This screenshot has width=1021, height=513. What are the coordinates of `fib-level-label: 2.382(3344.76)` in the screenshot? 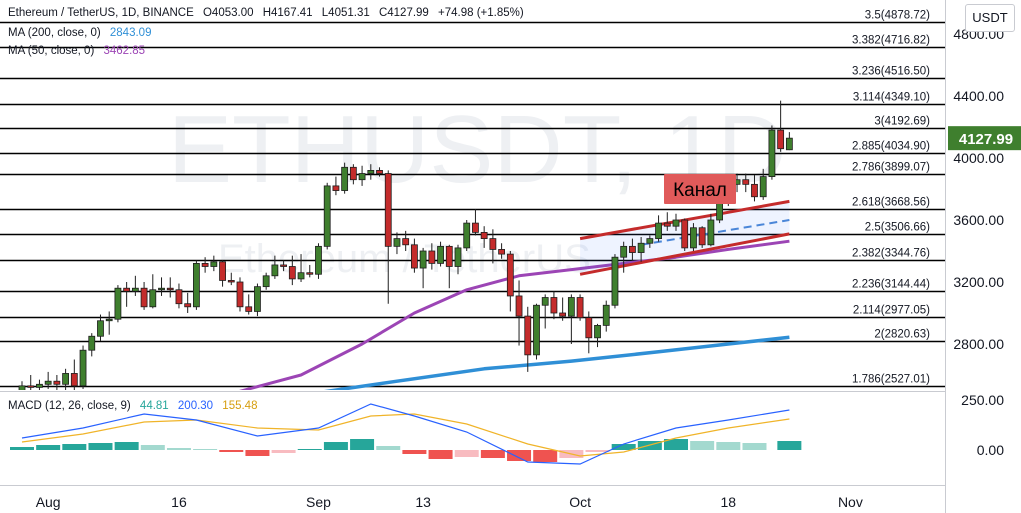 It's located at (891, 254).